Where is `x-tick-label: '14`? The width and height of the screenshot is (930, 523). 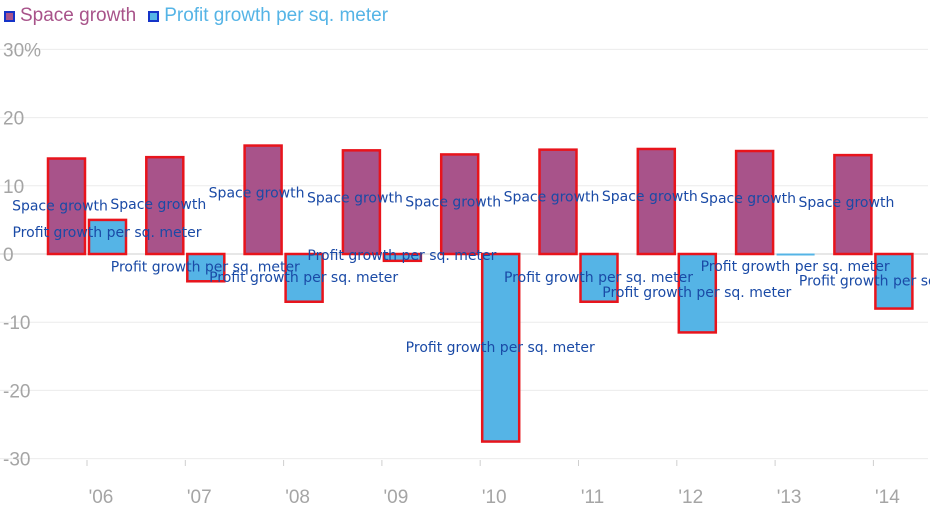 x-tick-label: '14 is located at coordinates (887, 497).